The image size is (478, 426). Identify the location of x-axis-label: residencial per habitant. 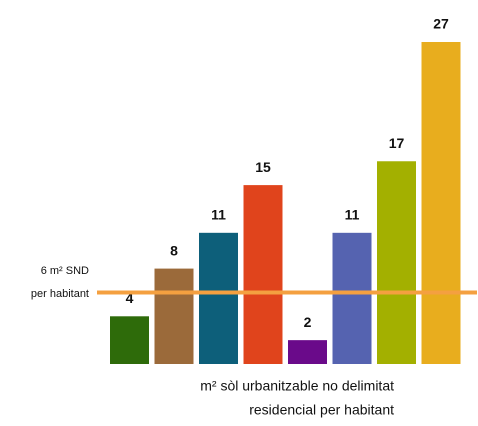
(321, 410).